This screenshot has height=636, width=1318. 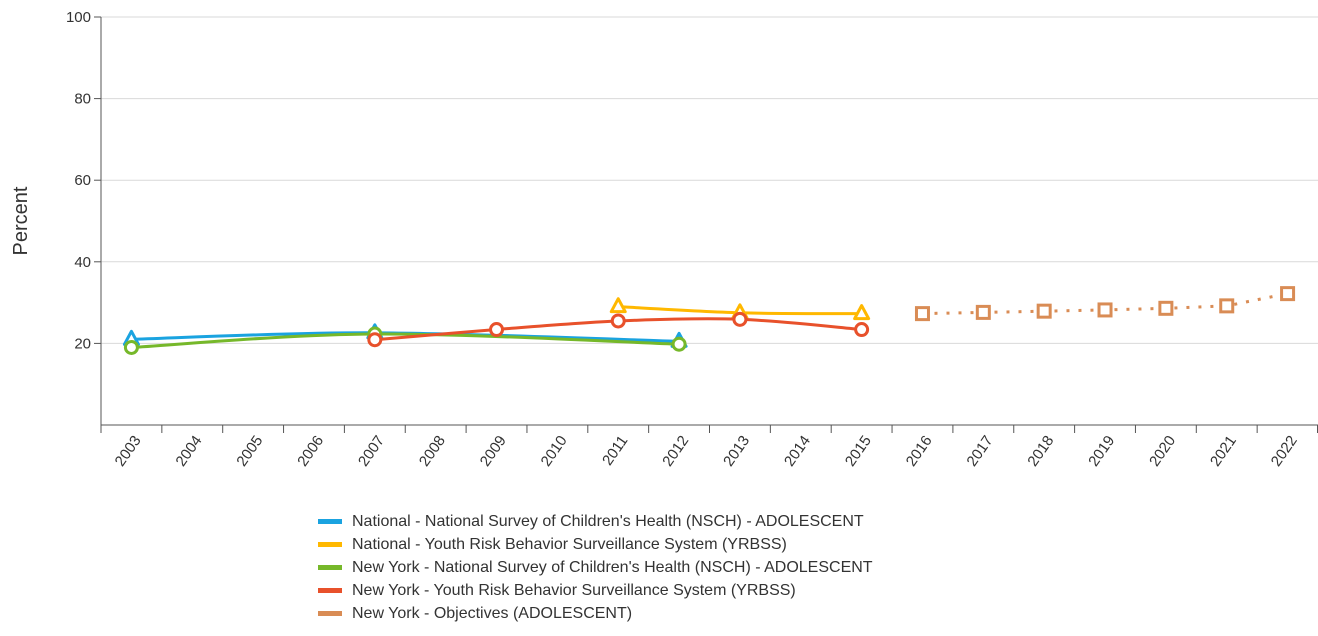 I want to click on x-tick-label: 2015, so click(x=858, y=451).